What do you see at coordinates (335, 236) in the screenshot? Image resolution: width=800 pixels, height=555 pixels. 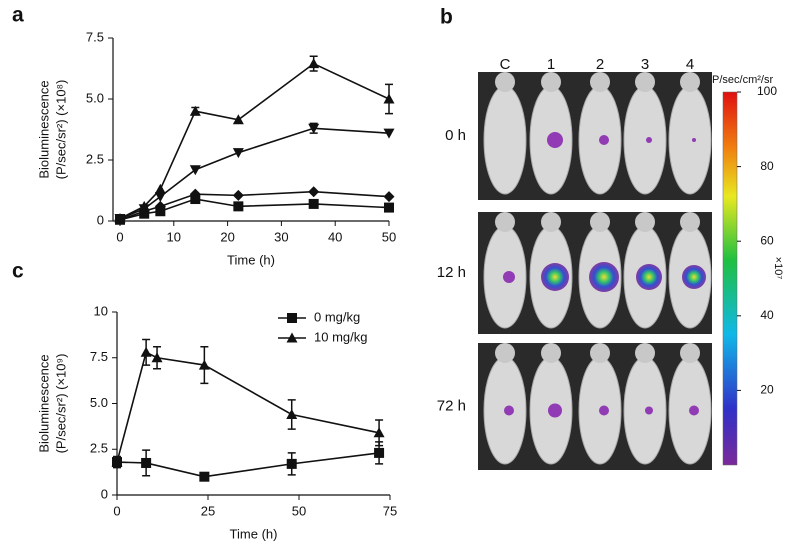 I see `x-tick-label: 40` at bounding box center [335, 236].